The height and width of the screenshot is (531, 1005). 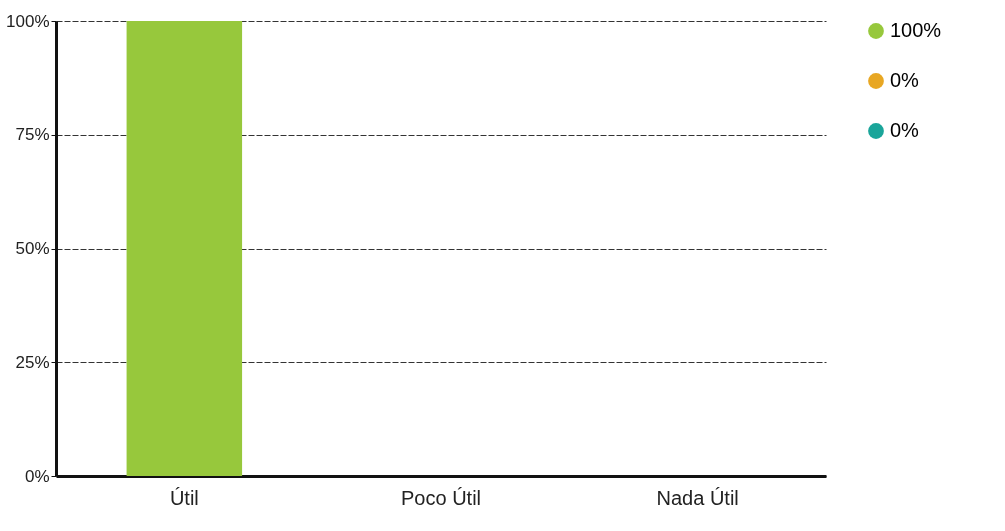 What do you see at coordinates (441, 497) in the screenshot?
I see `x-tick-label: Poco Útil` at bounding box center [441, 497].